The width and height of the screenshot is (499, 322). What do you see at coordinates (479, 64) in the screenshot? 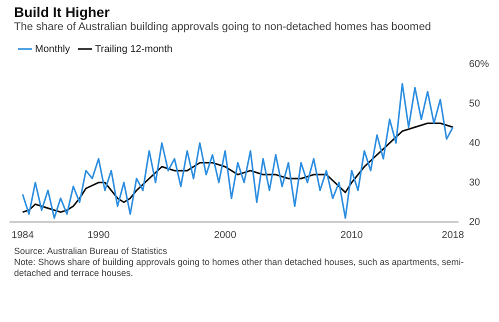
I see `y-tick-label: 60%` at bounding box center [479, 64].